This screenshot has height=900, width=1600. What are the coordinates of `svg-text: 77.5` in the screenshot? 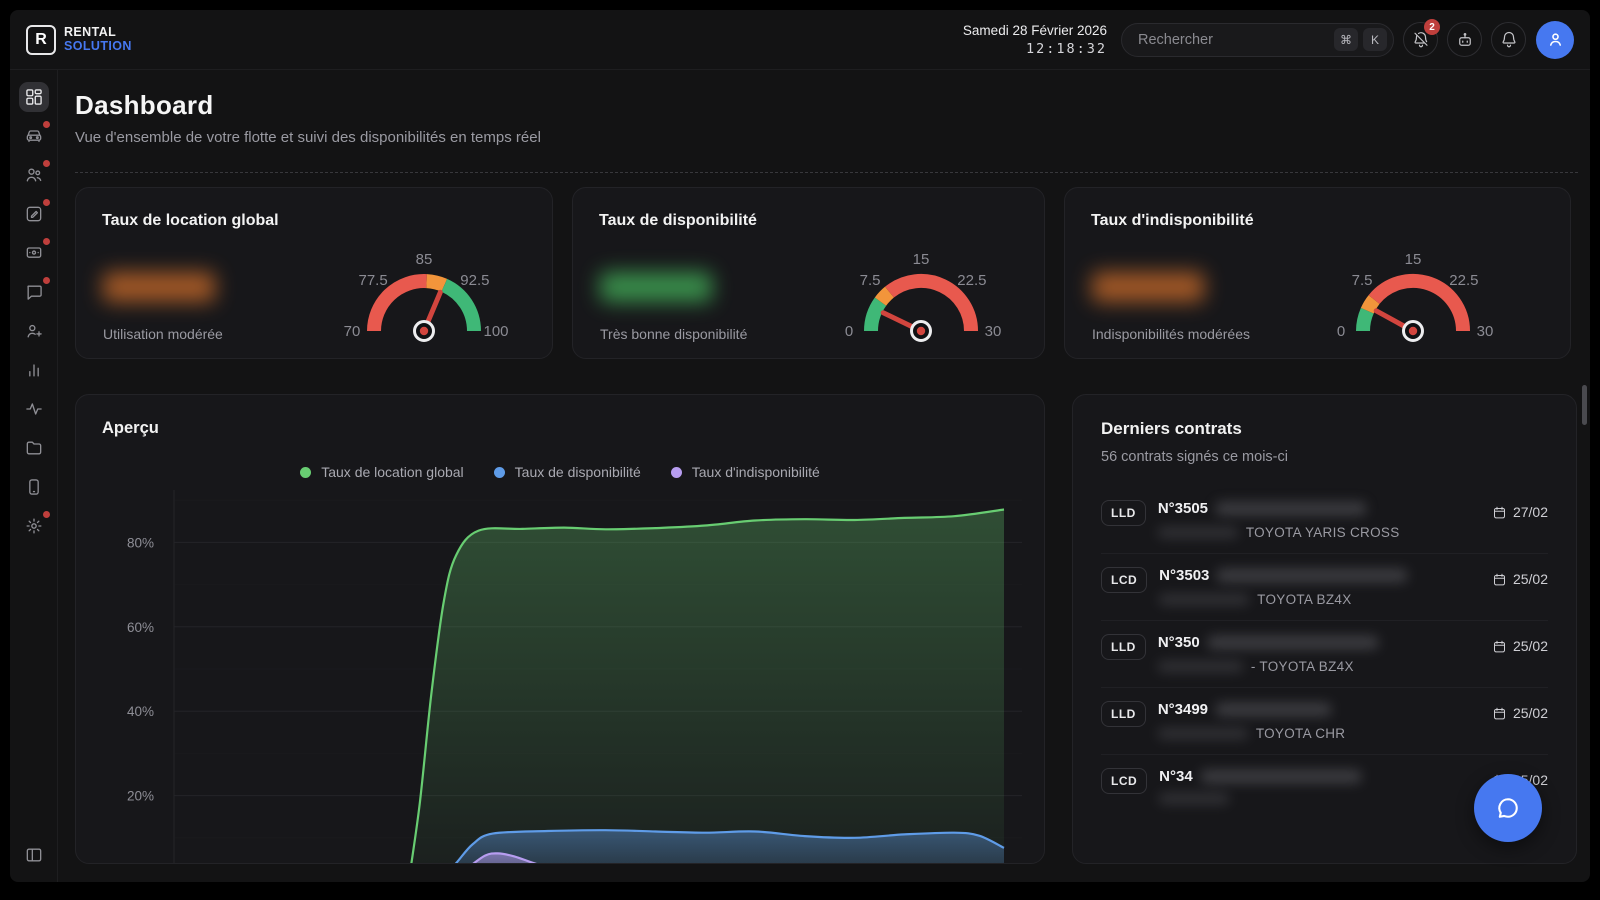 It's located at (372, 280).